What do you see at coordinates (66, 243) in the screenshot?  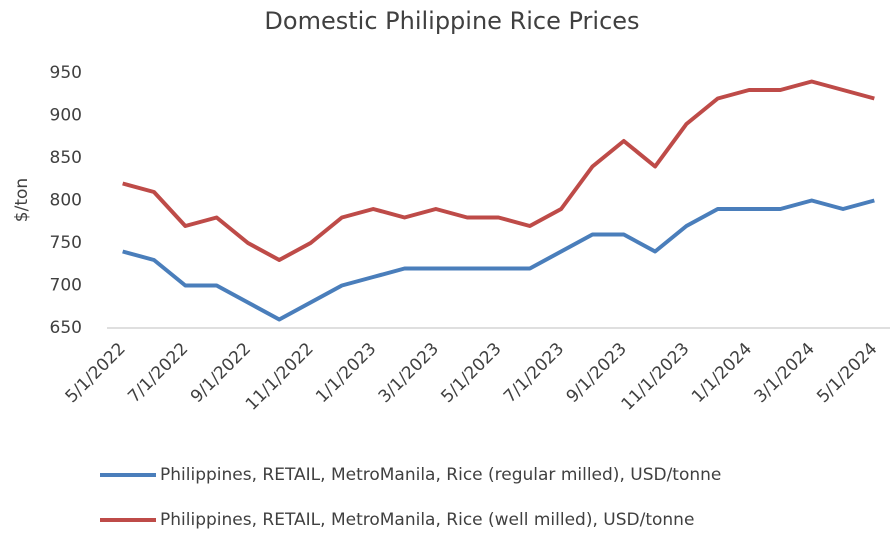 I see `y-tick-label: 750` at bounding box center [66, 243].